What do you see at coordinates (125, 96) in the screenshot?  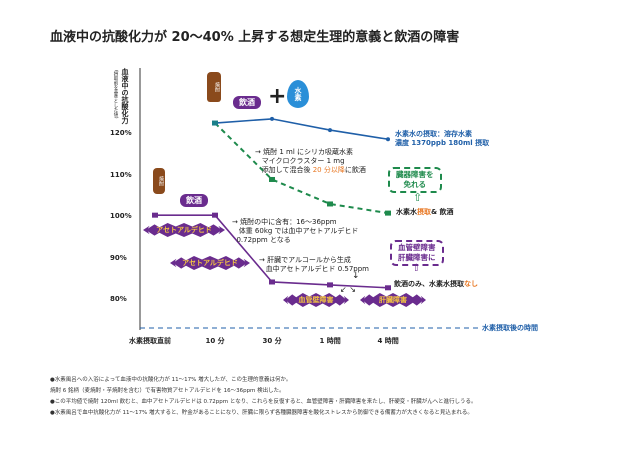 I see `y-axis-label: 血液中の抗酸化力` at bounding box center [125, 96].